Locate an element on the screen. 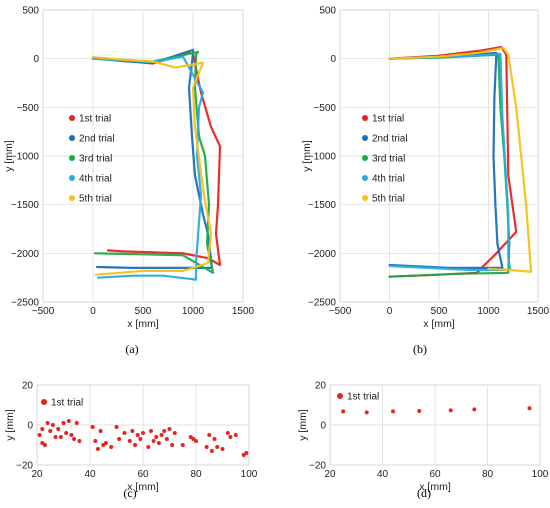  panel-label: (a) is located at coordinates (131, 349).